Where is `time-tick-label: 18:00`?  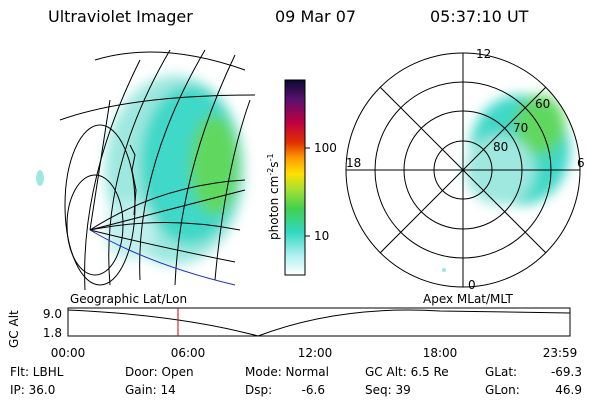 time-tick-label: 18:00 is located at coordinates (440, 353).